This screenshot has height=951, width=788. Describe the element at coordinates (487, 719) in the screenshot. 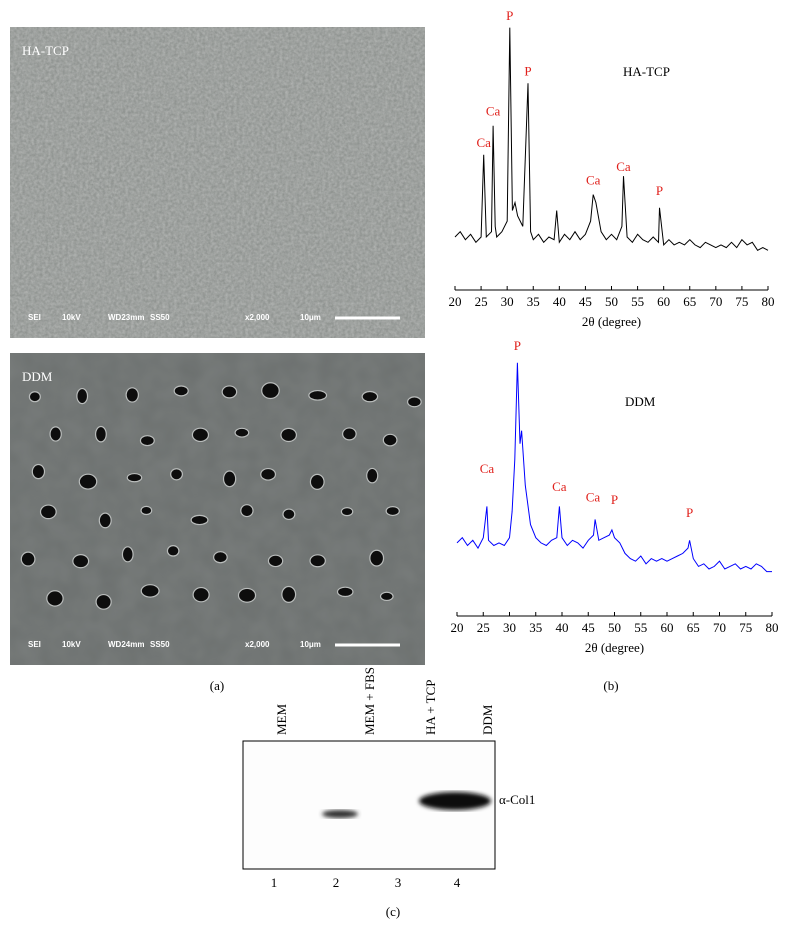

I see `lane-label: DDM` at that location.